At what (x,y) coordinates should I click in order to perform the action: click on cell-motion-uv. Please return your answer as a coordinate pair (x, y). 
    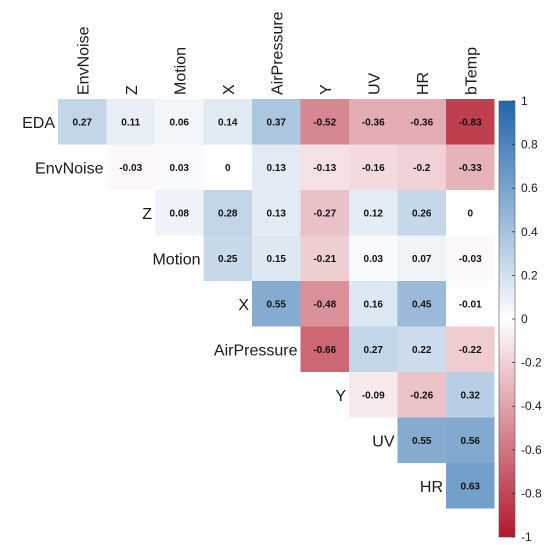
    Looking at the image, I should click on (373, 258).